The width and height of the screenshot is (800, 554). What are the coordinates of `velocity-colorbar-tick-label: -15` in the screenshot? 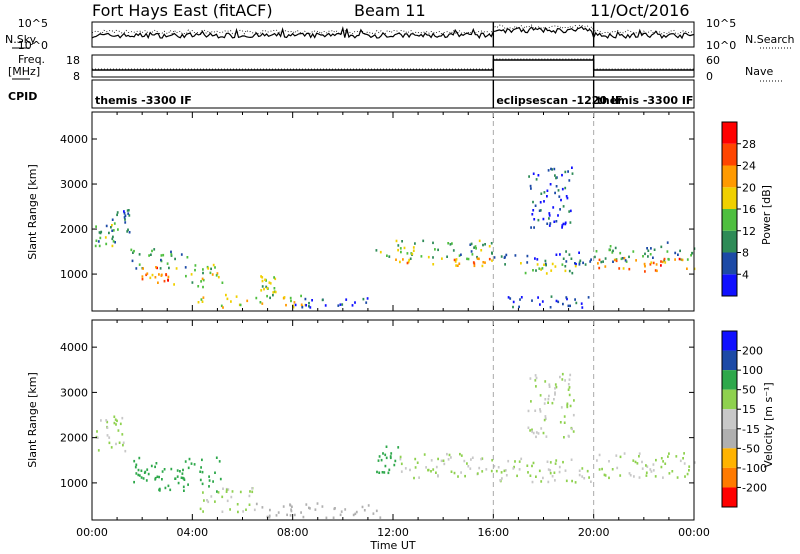 It's located at (751, 429).